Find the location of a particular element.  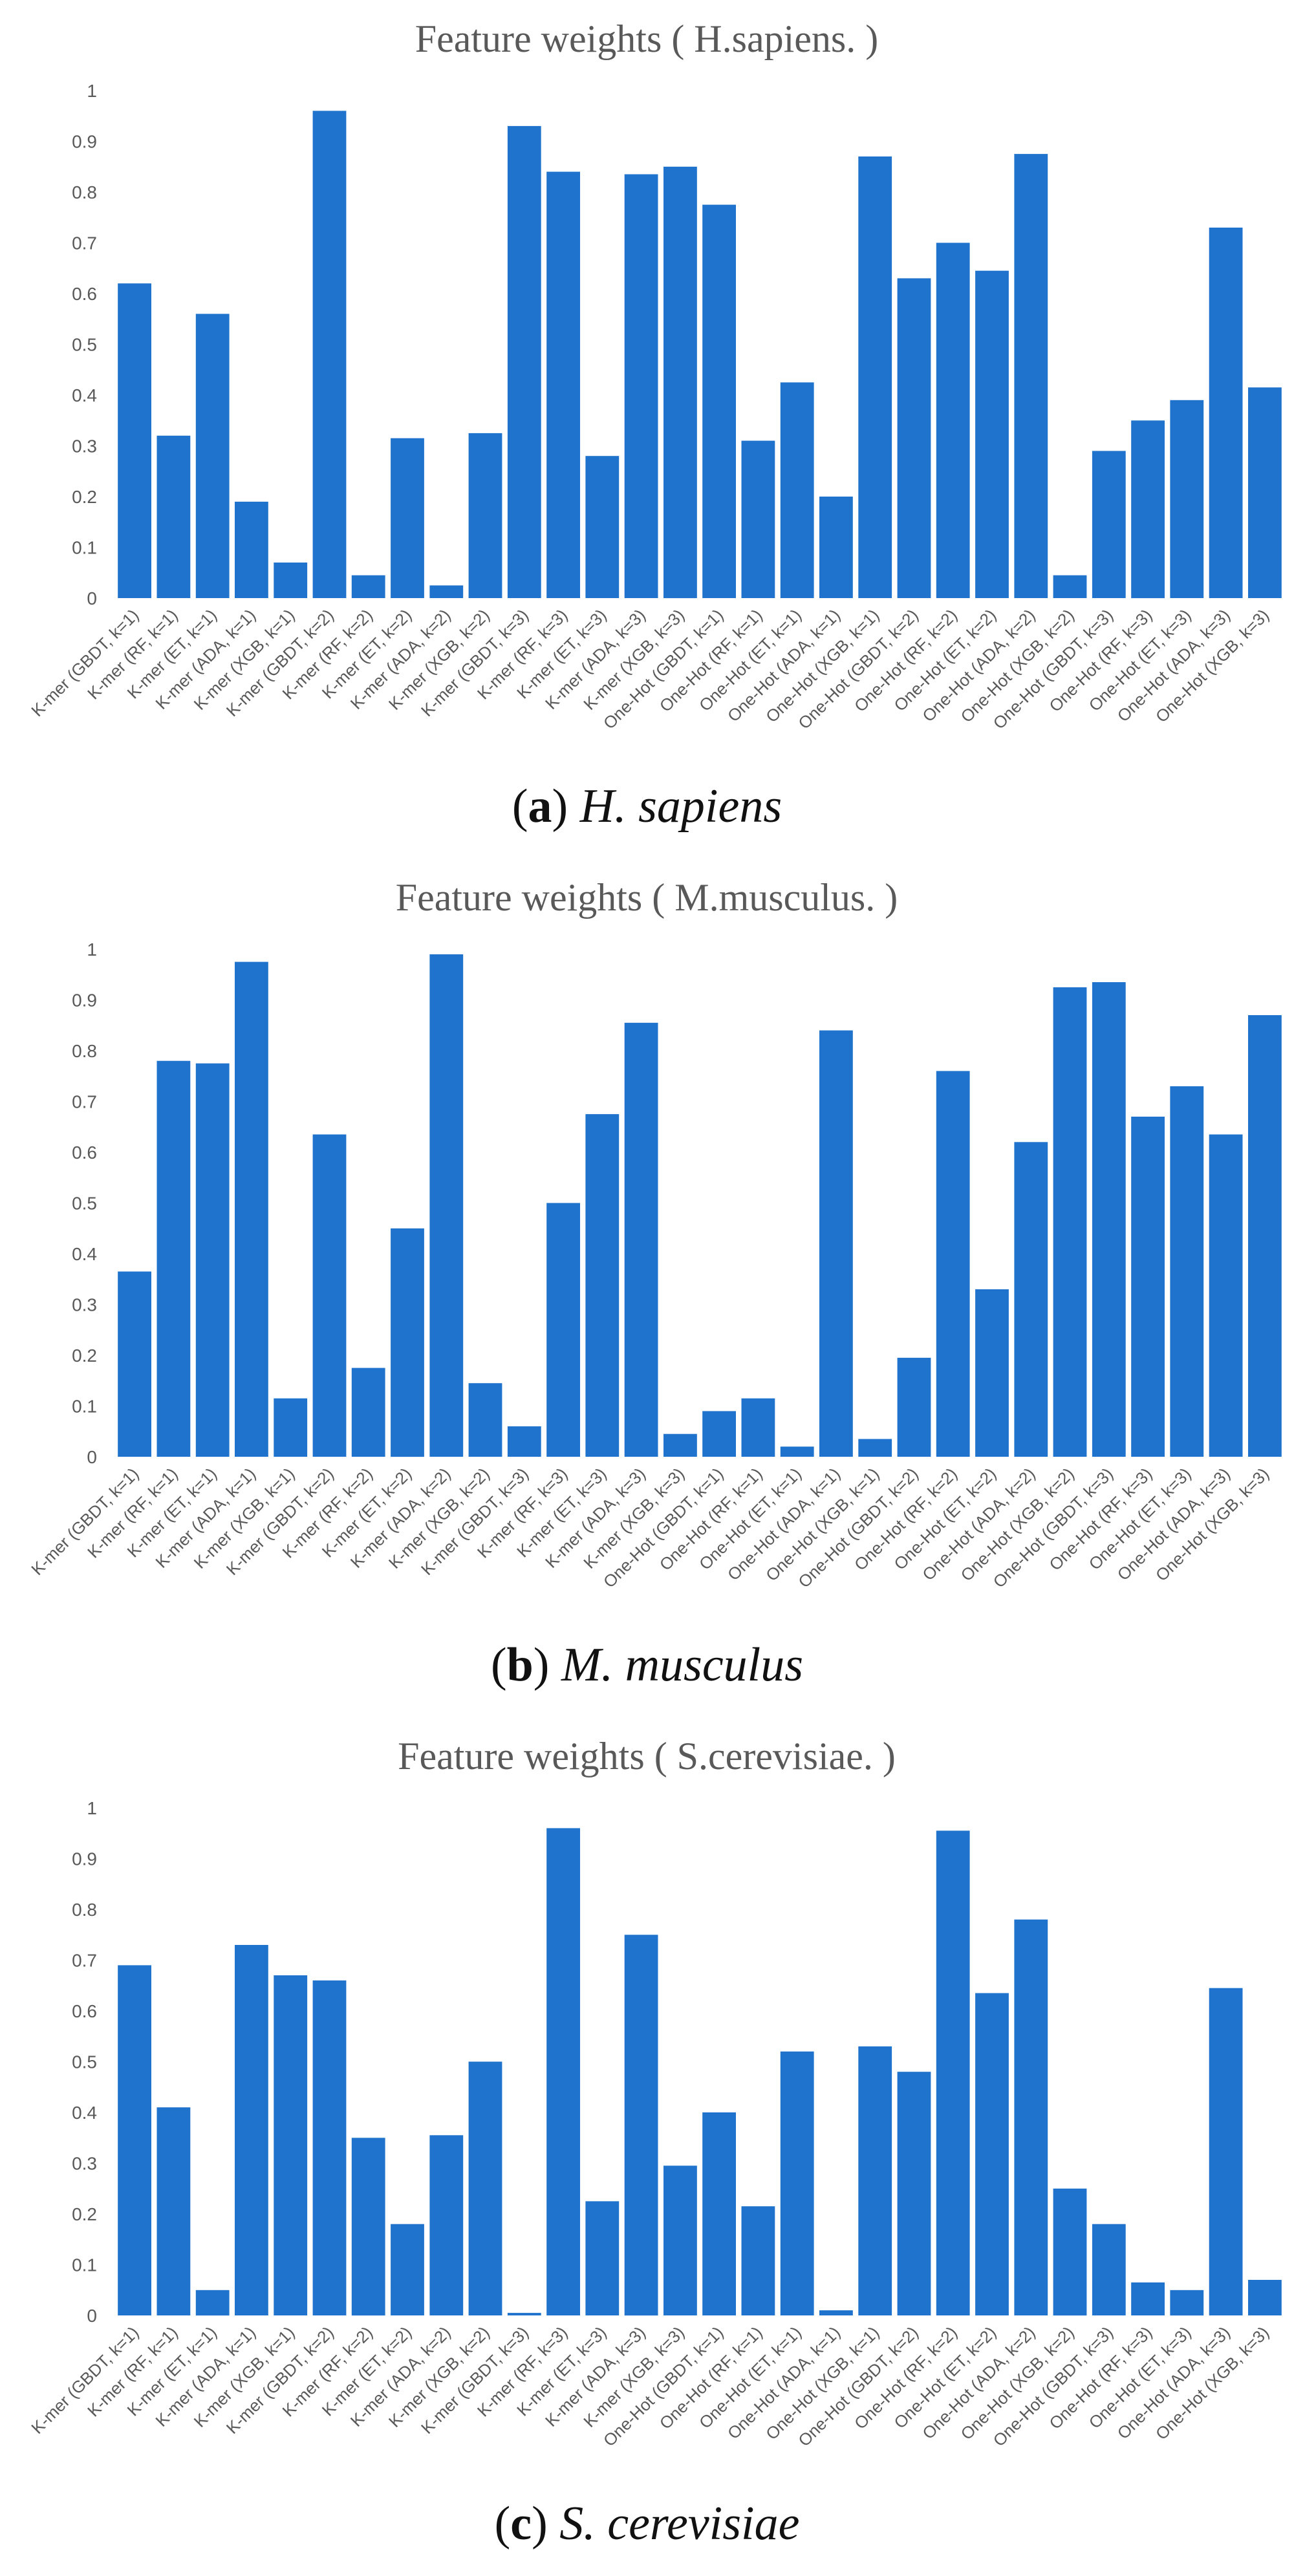

chart-a-caption: (a) H. sapiens is located at coordinates (647, 806).